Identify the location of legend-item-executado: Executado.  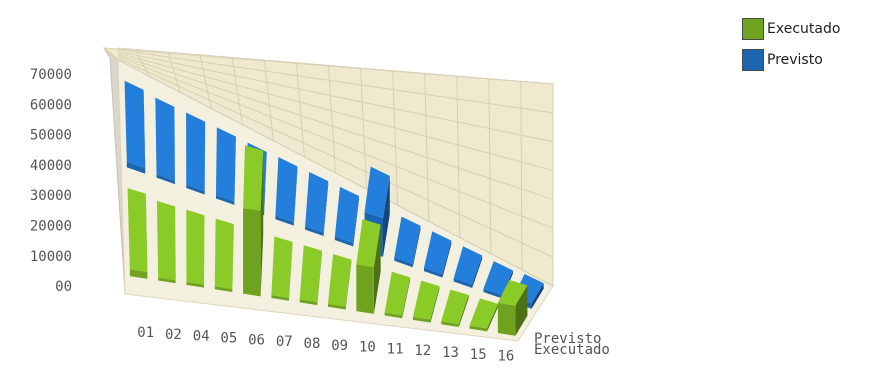
(791, 29).